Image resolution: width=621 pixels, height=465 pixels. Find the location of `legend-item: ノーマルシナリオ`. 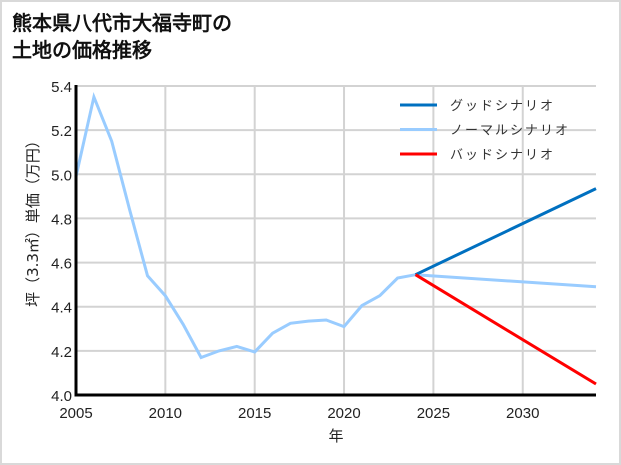

legend-item: ノーマルシナリオ is located at coordinates (485, 131).